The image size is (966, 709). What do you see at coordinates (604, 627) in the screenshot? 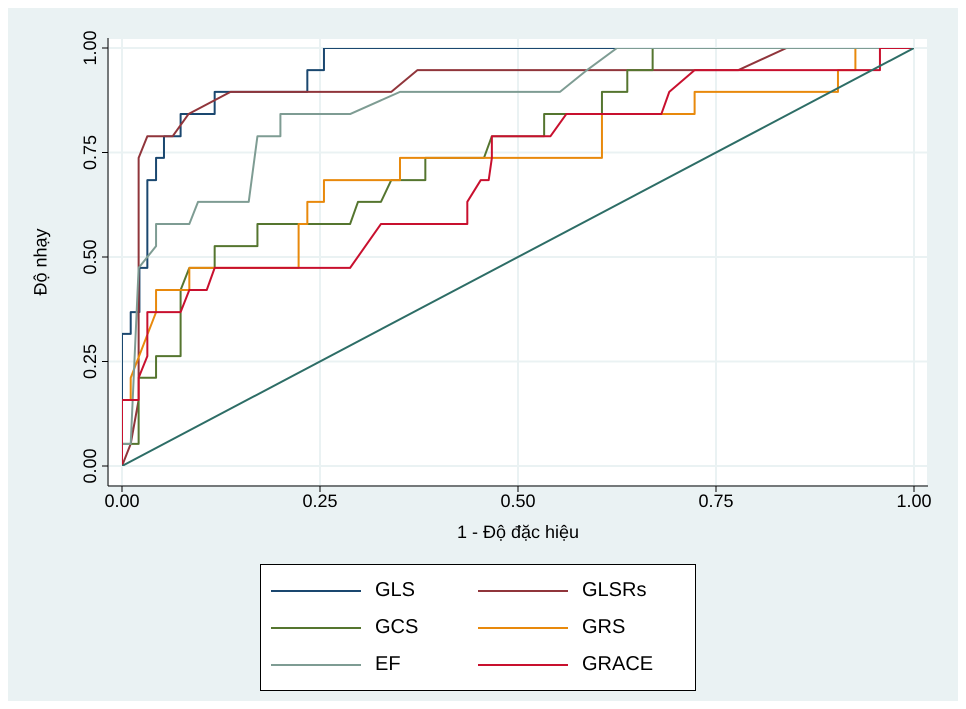
I see `legend-label: GRS` at bounding box center [604, 627].